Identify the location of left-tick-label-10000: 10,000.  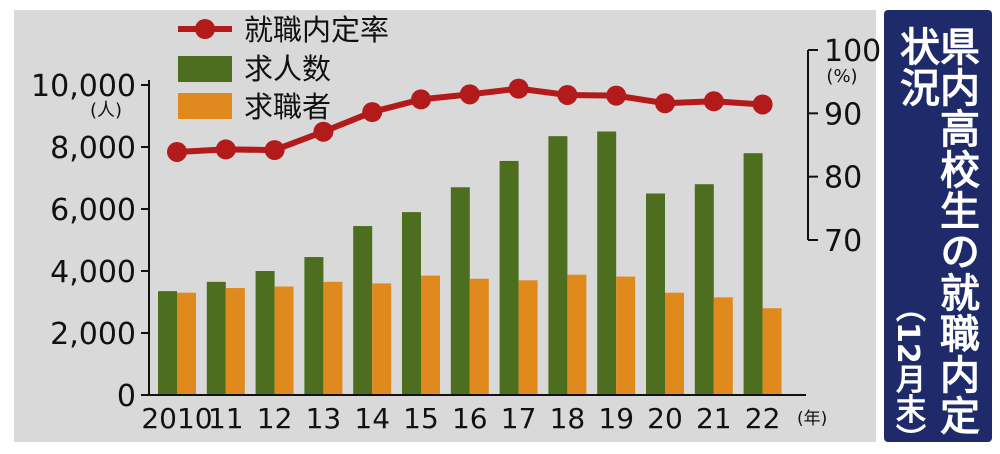
(83, 86).